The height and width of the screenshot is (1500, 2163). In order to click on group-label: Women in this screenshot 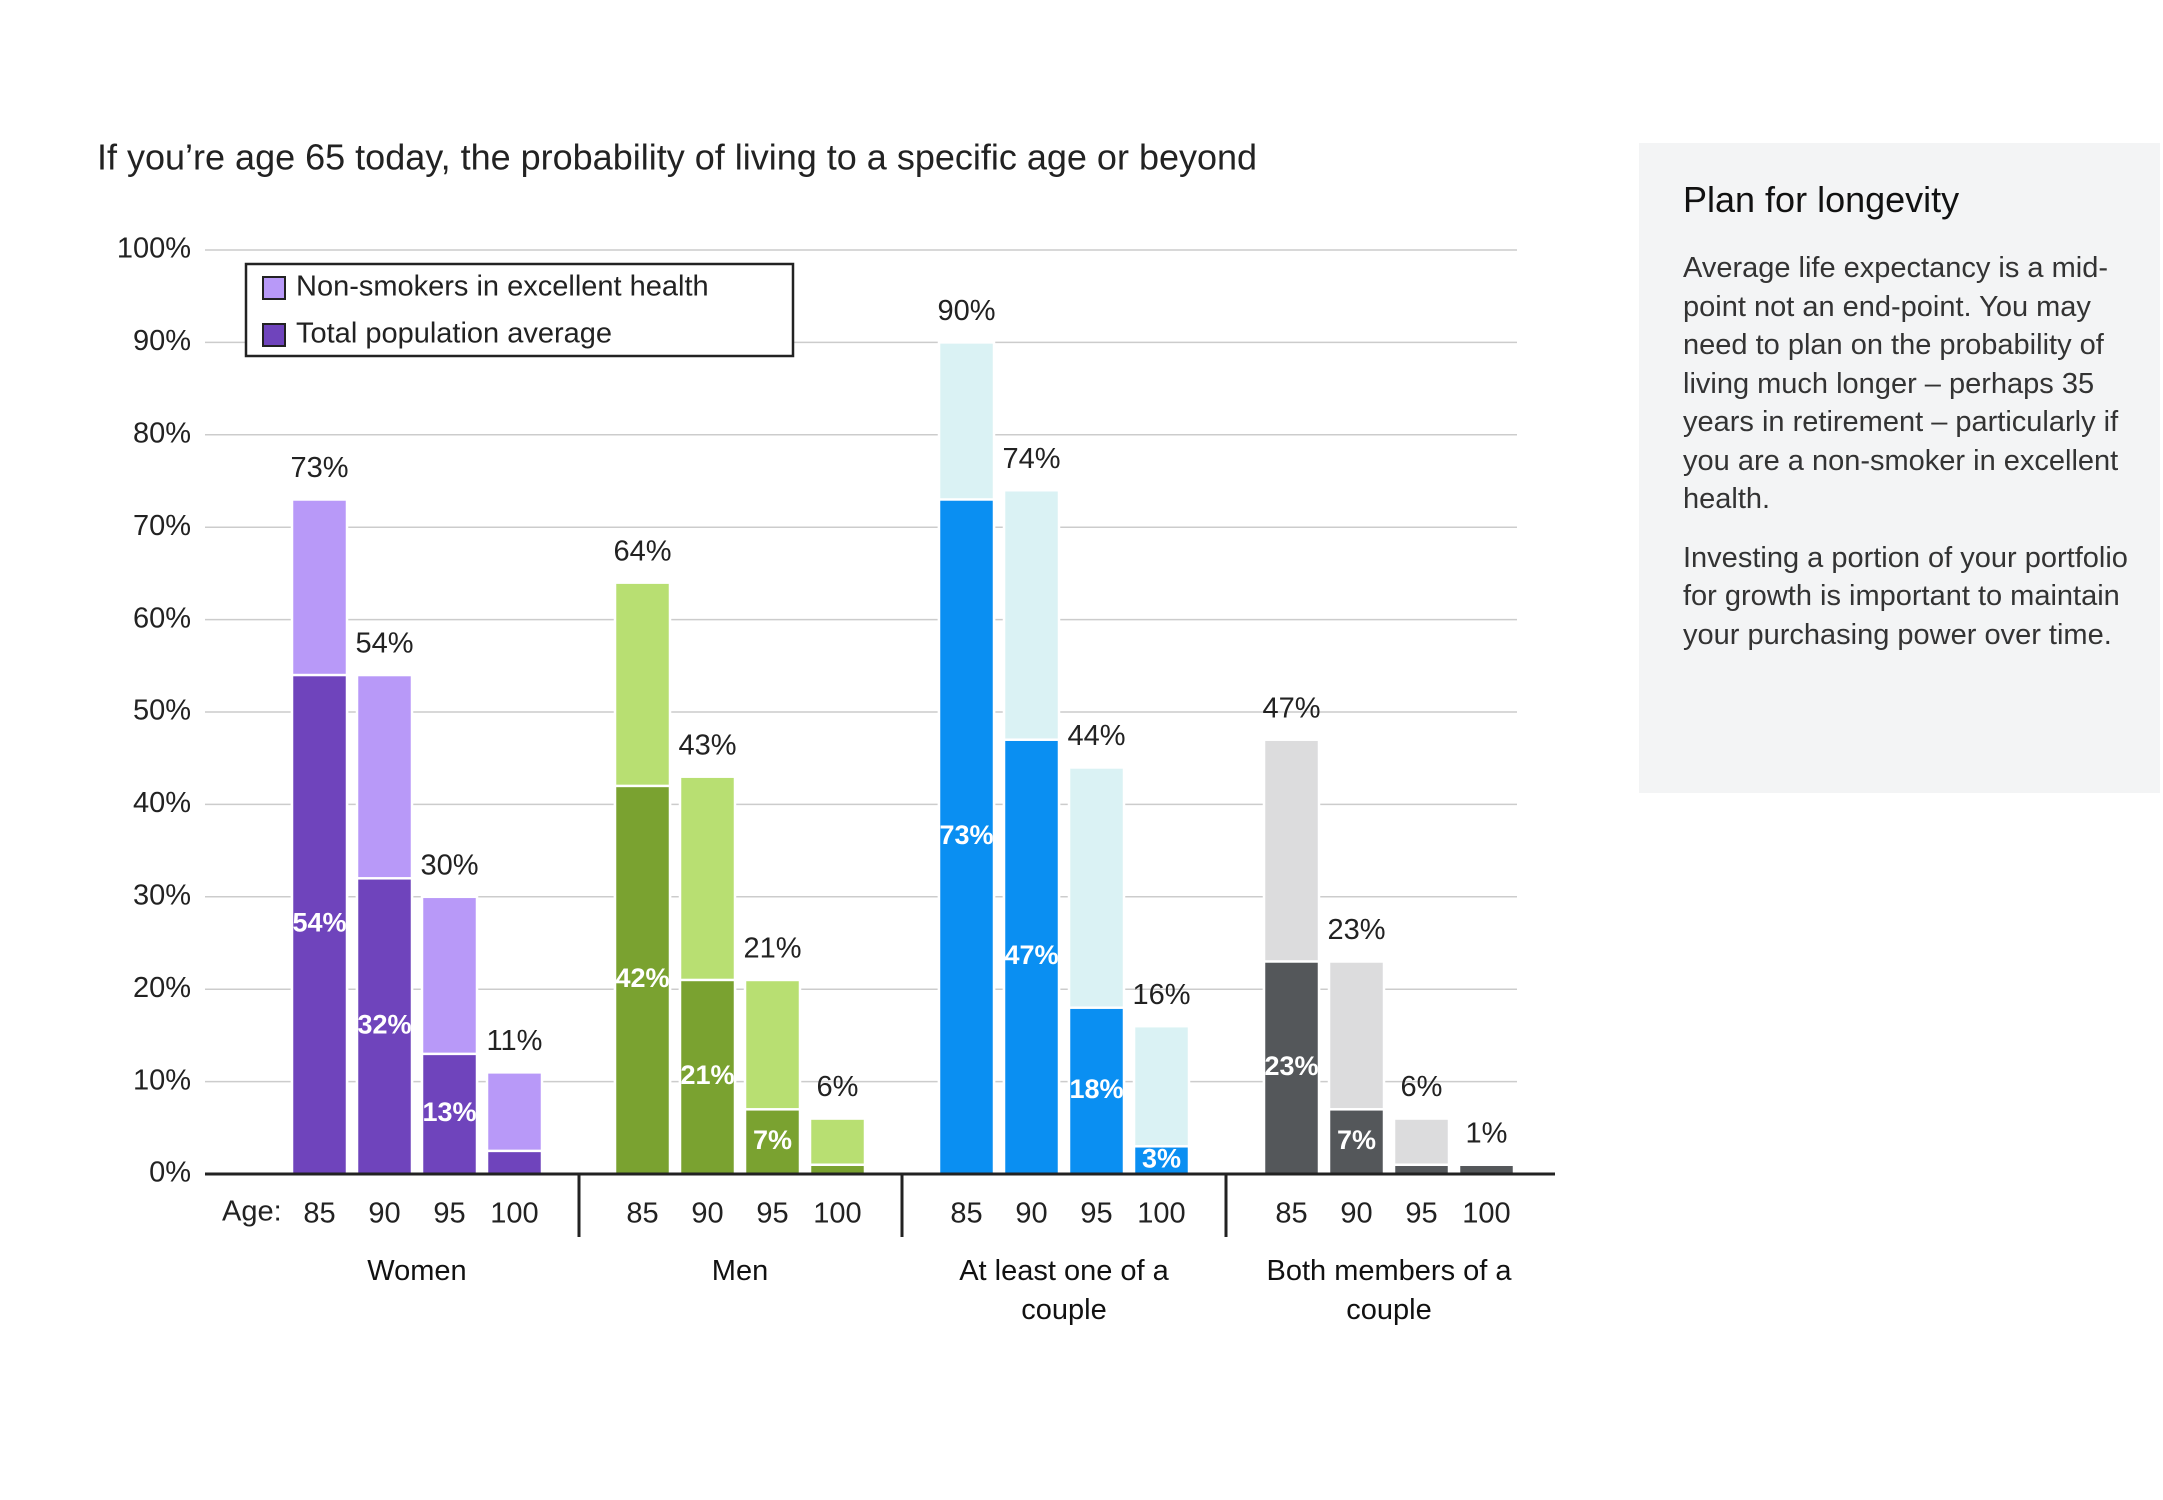, I will do `click(417, 1271)`.